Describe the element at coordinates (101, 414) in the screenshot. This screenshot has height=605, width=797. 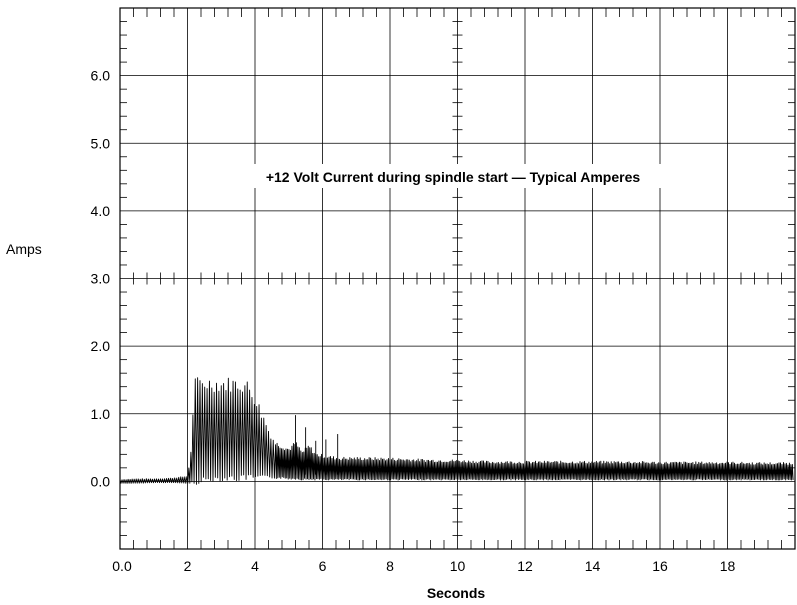
I see `y-tick-label: 1.0` at that location.